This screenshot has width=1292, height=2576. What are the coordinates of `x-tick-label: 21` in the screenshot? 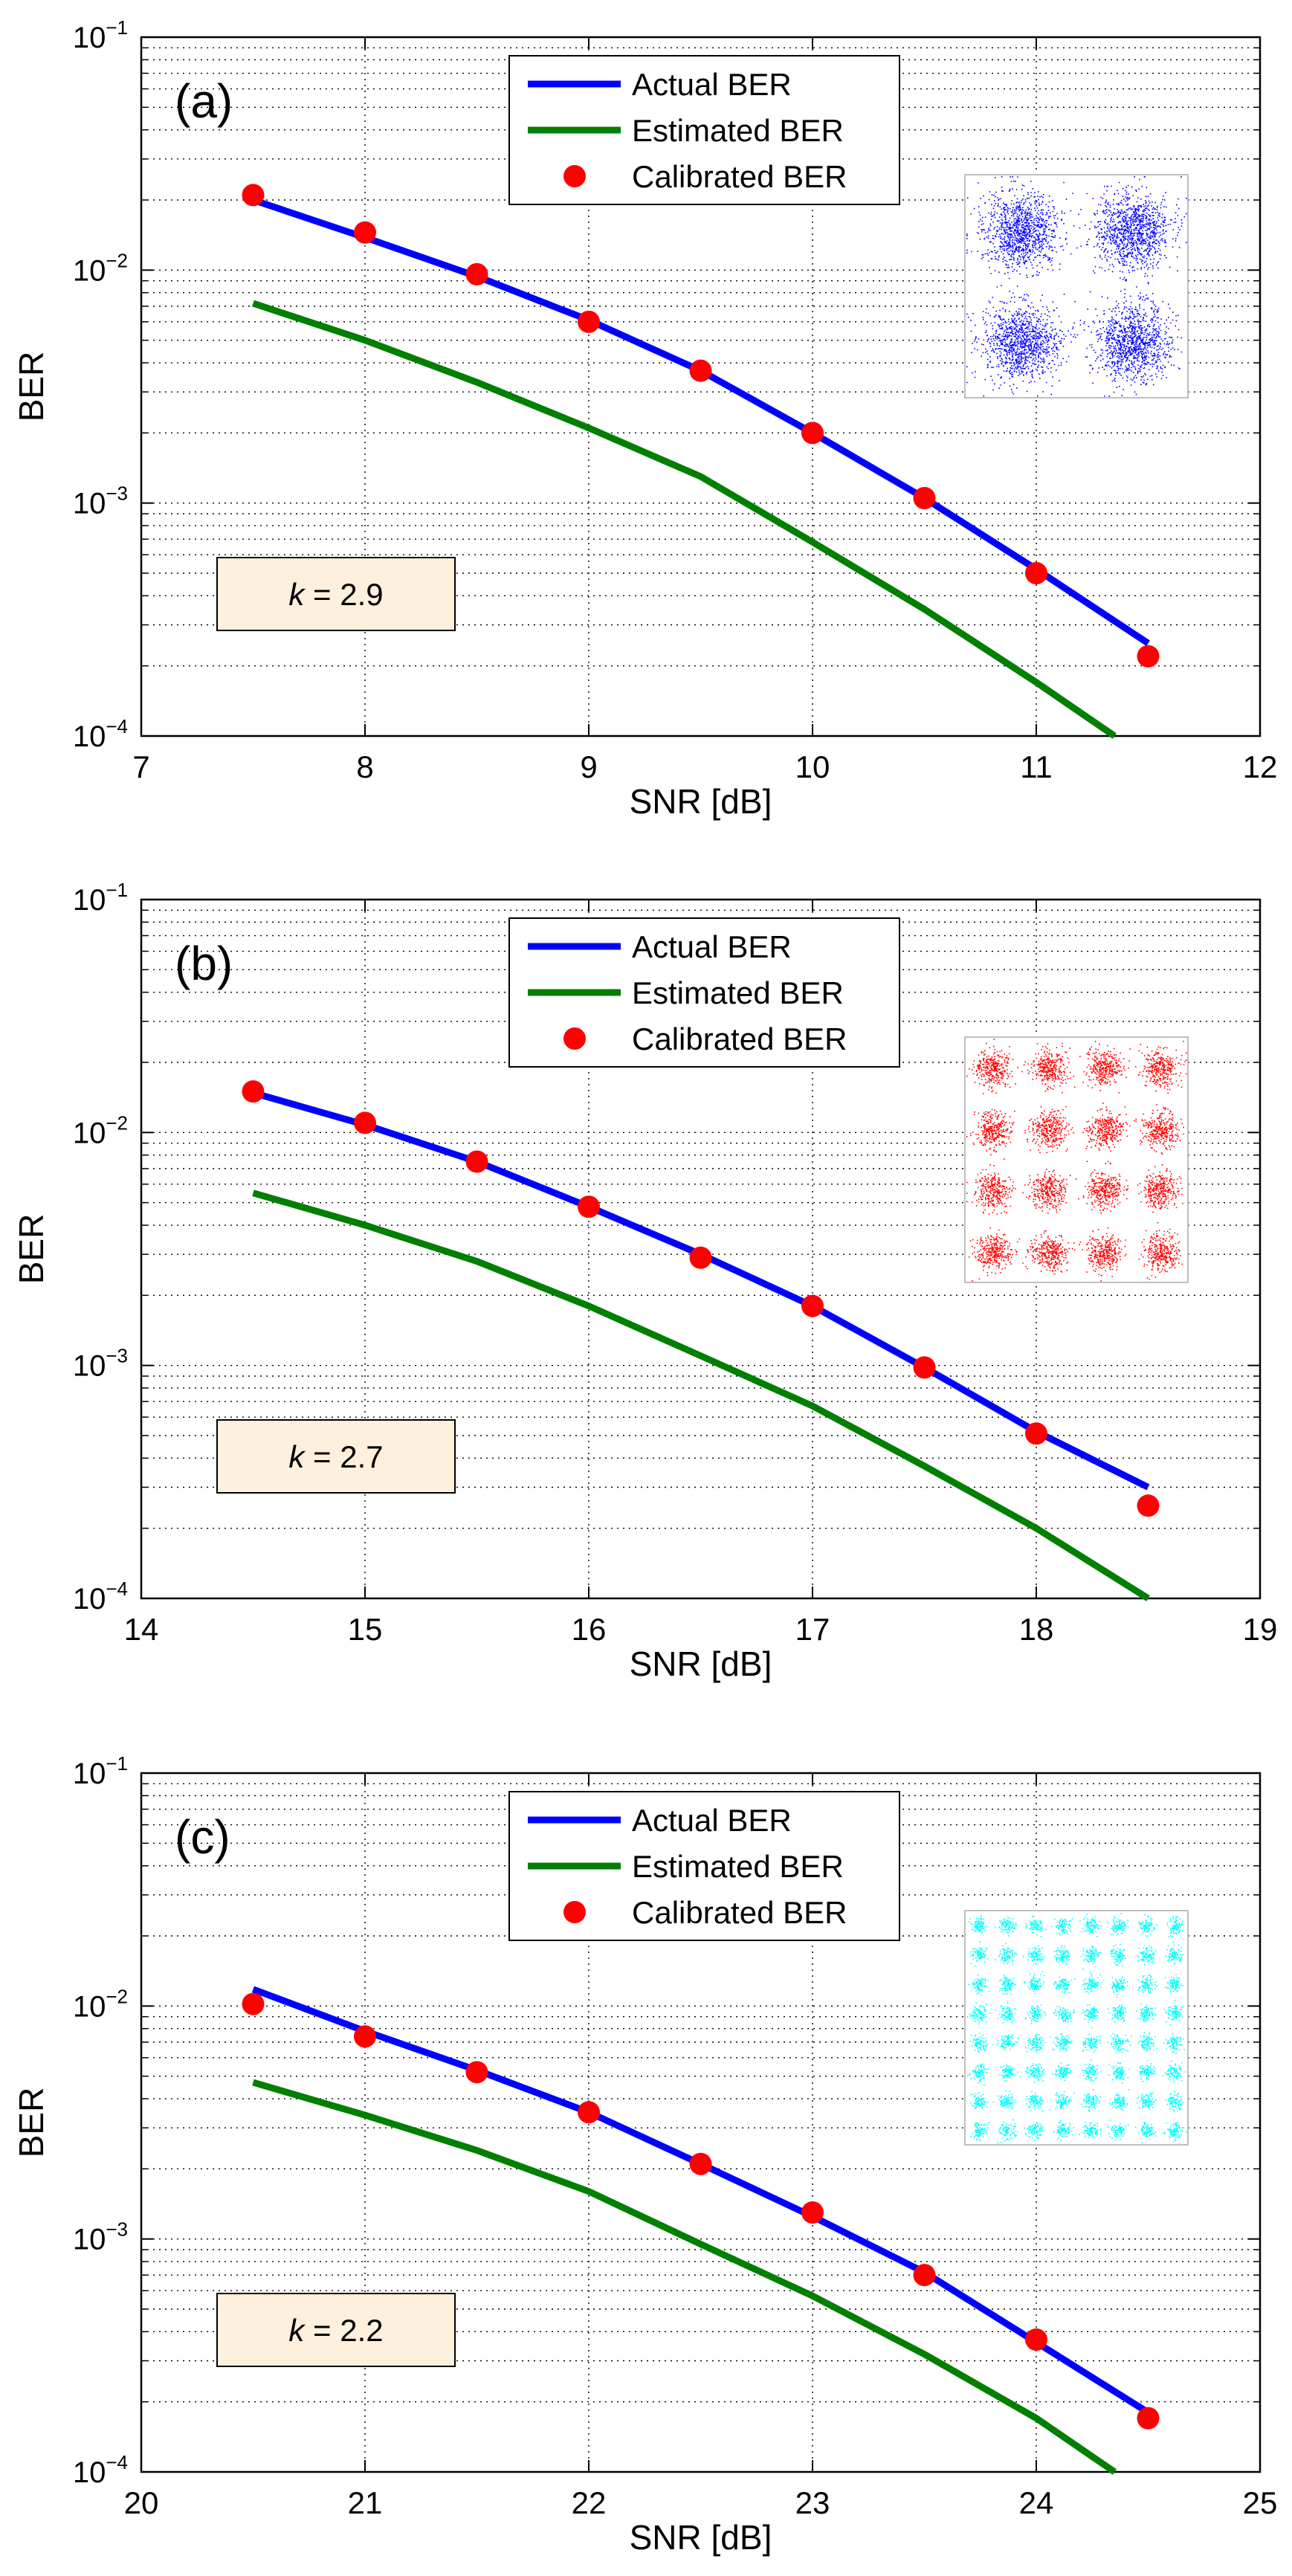 It's located at (365, 2502).